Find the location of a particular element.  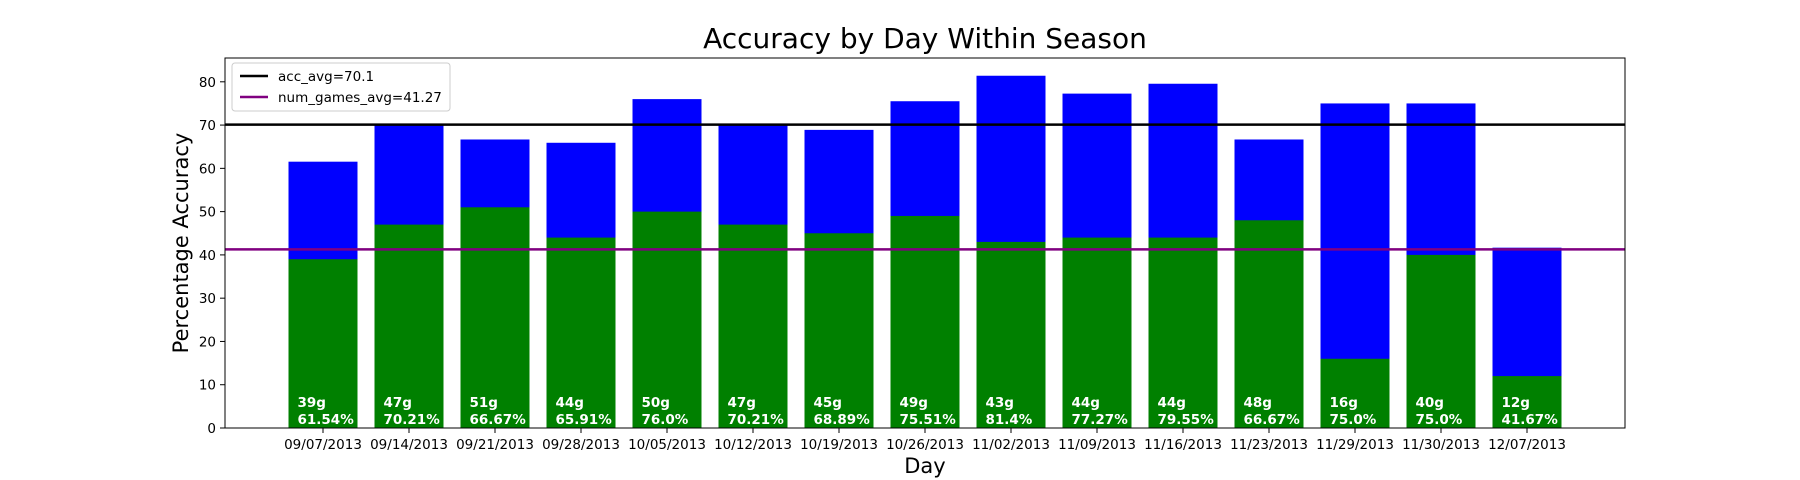

y-tick-label: 0 is located at coordinates (211, 429).